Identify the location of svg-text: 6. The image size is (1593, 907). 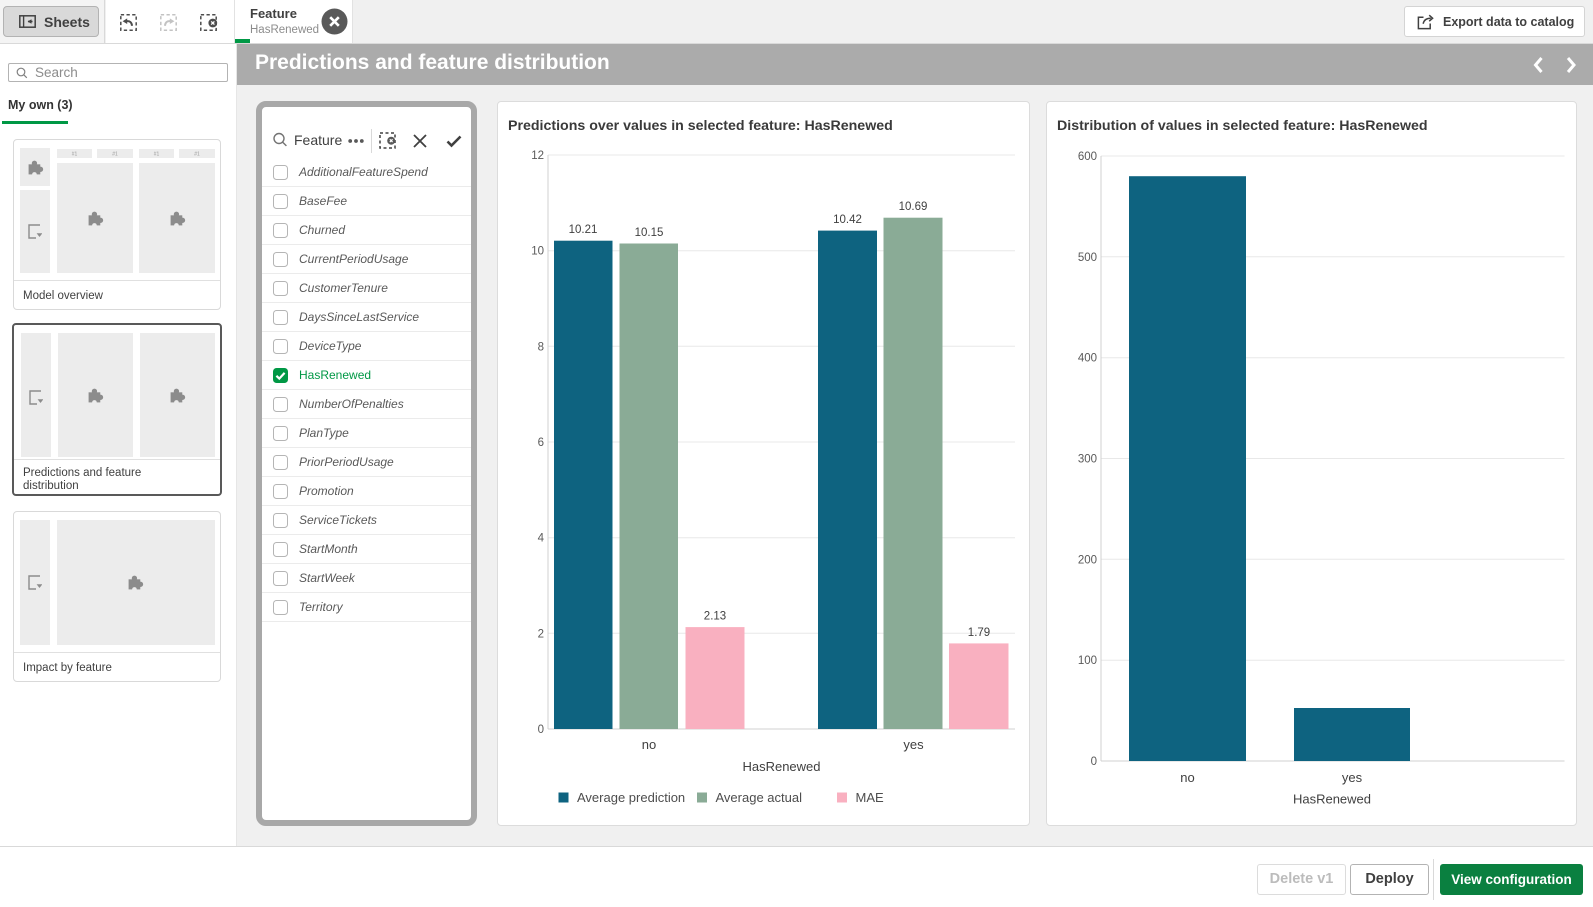
(541, 443).